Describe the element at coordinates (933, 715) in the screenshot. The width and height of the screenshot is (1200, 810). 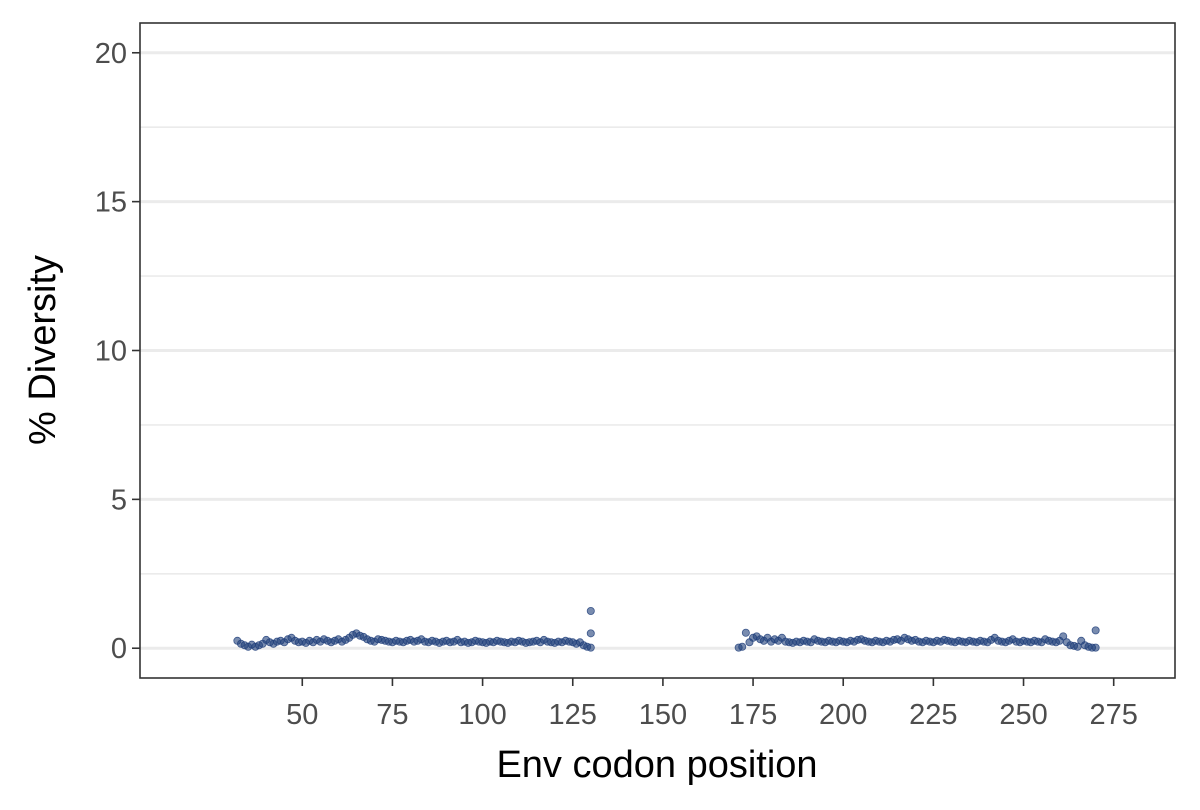
I see `x-tick-label: 225` at that location.